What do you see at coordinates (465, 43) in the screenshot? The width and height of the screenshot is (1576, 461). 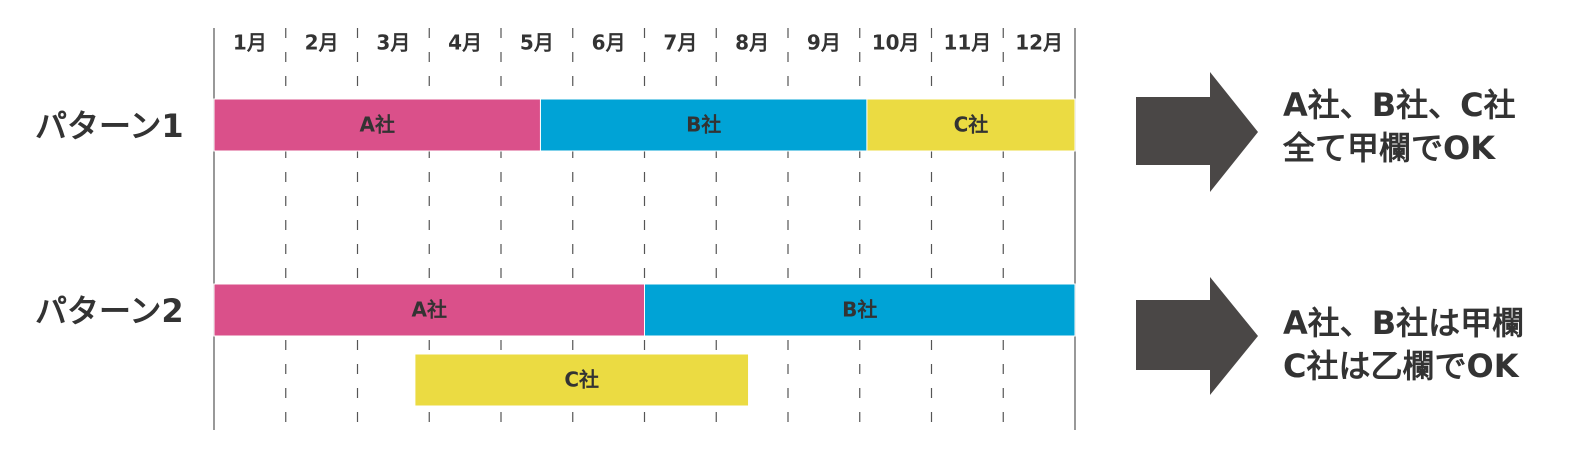 I see `month-label: 4月` at bounding box center [465, 43].